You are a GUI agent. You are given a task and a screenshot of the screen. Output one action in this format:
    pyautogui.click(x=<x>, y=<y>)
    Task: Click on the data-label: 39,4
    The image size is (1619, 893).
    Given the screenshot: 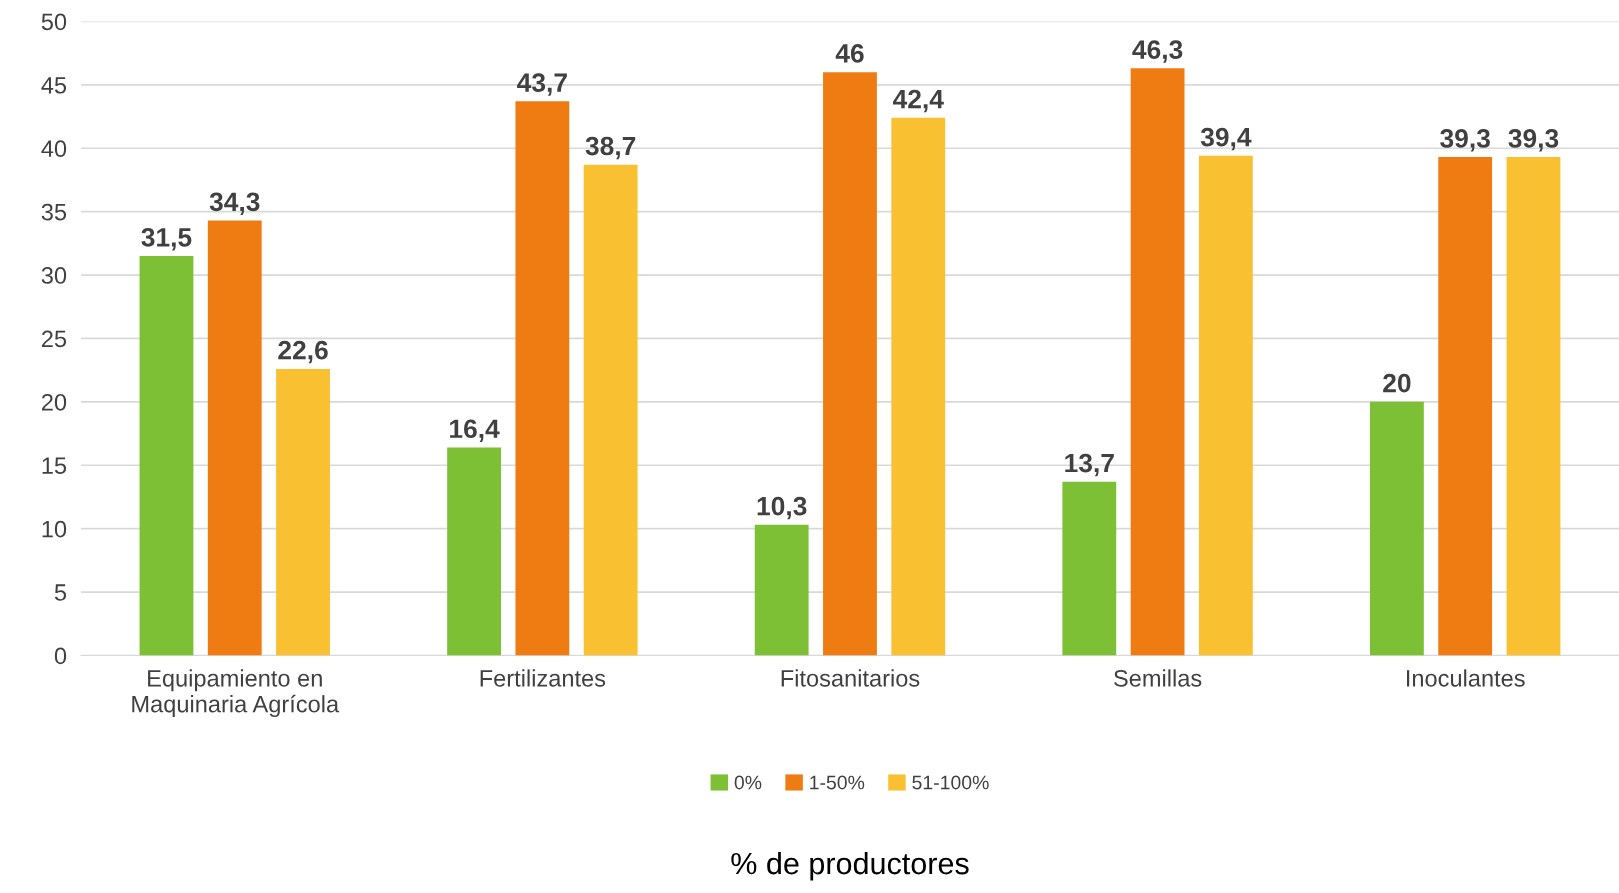 What is the action you would take?
    pyautogui.click(x=1226, y=139)
    